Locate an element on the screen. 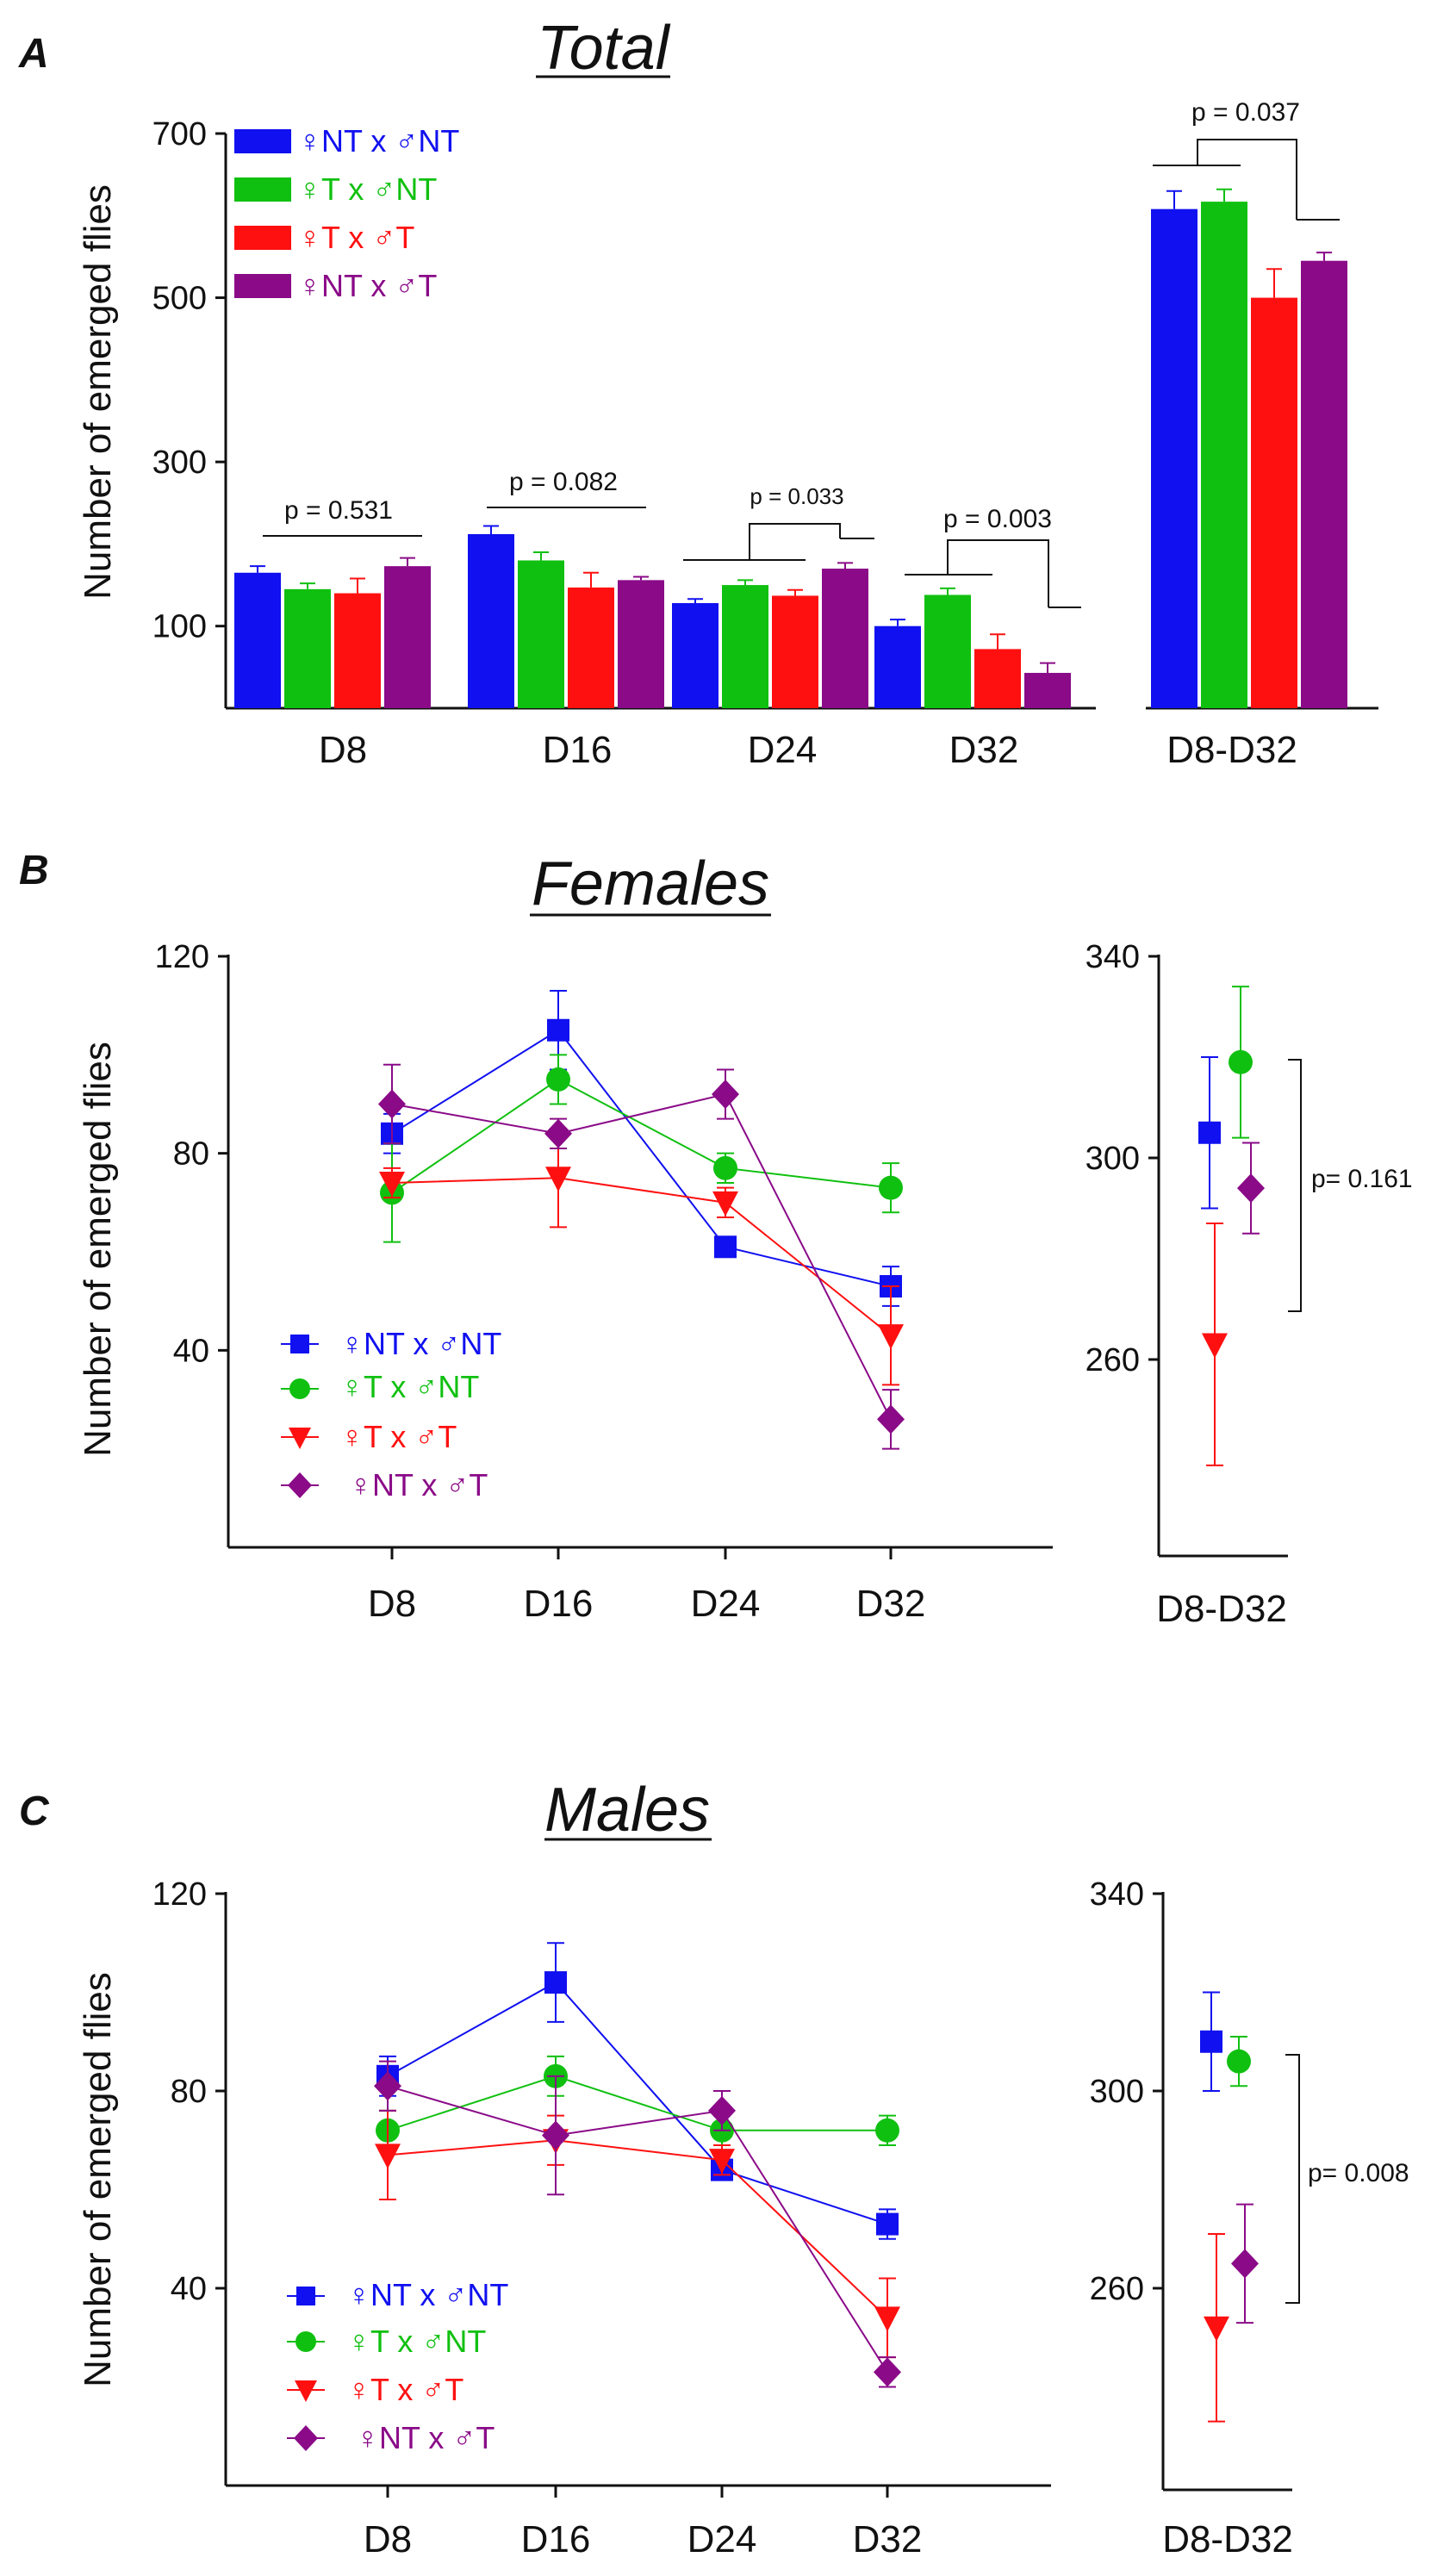 This screenshot has width=1437, height=2576. panel-title-males: Males is located at coordinates (627, 1811).